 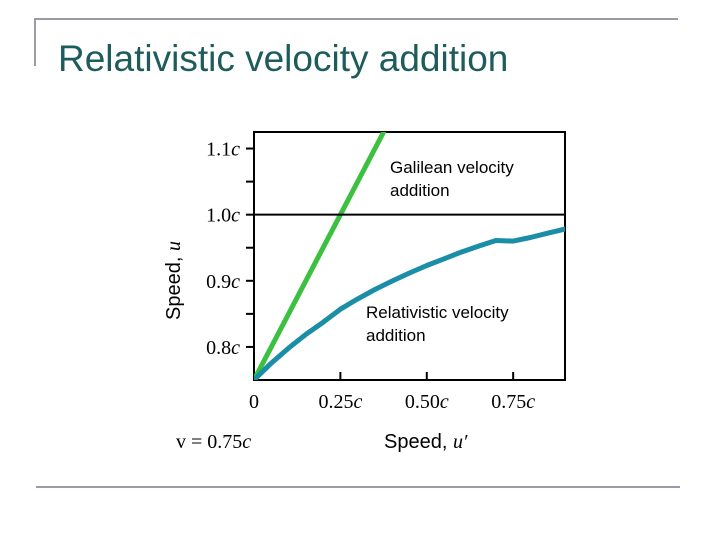 I want to click on relativistic-series-line, so click(x=409, y=303).